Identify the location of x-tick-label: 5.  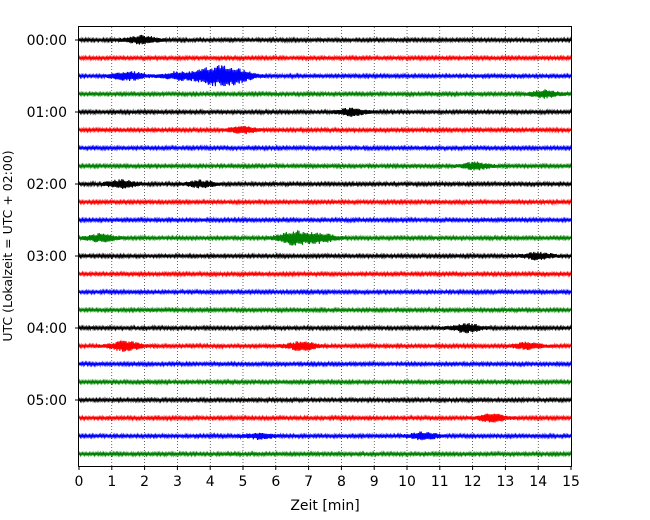
(243, 482).